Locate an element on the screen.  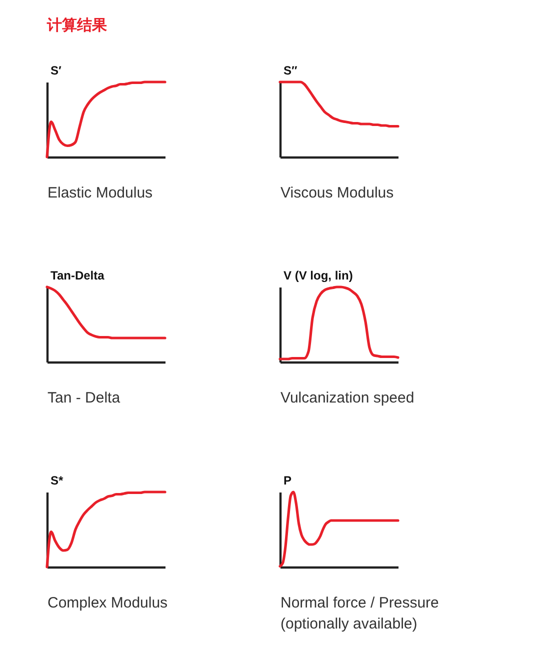
y-axis-title: S* is located at coordinates (57, 481).